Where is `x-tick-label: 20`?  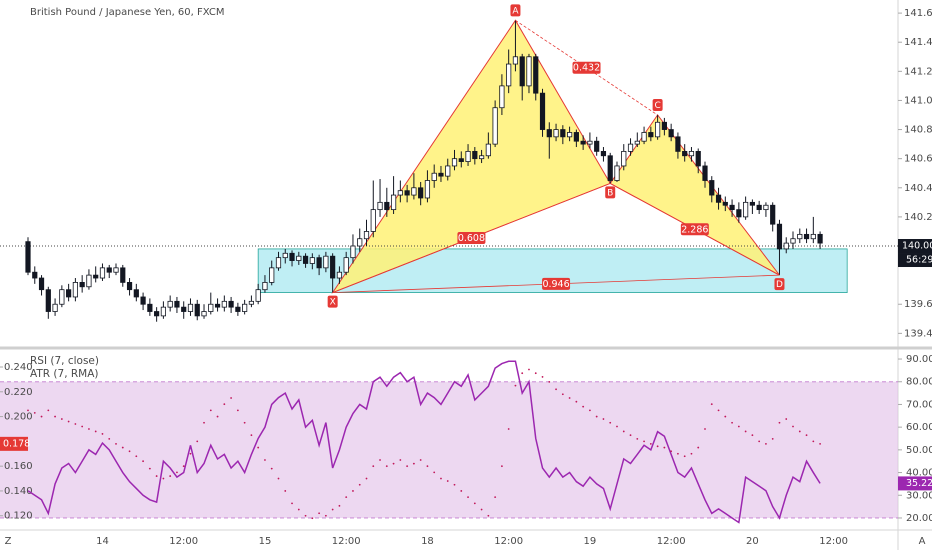 x-tick-label: 20 is located at coordinates (752, 541).